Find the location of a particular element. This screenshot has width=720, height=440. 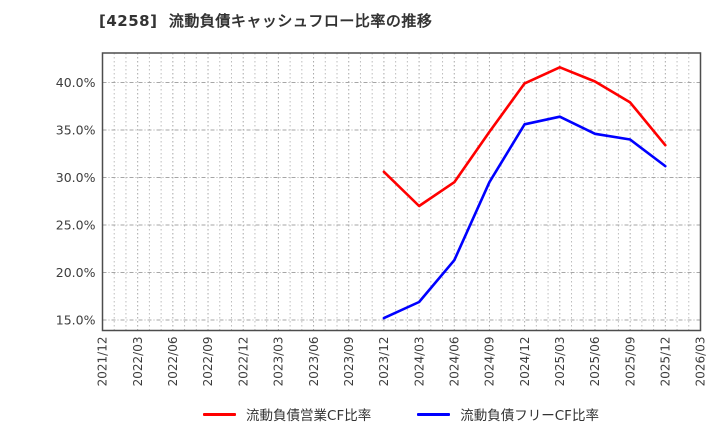

x-tick-label: 2022/12 is located at coordinates (243, 362).